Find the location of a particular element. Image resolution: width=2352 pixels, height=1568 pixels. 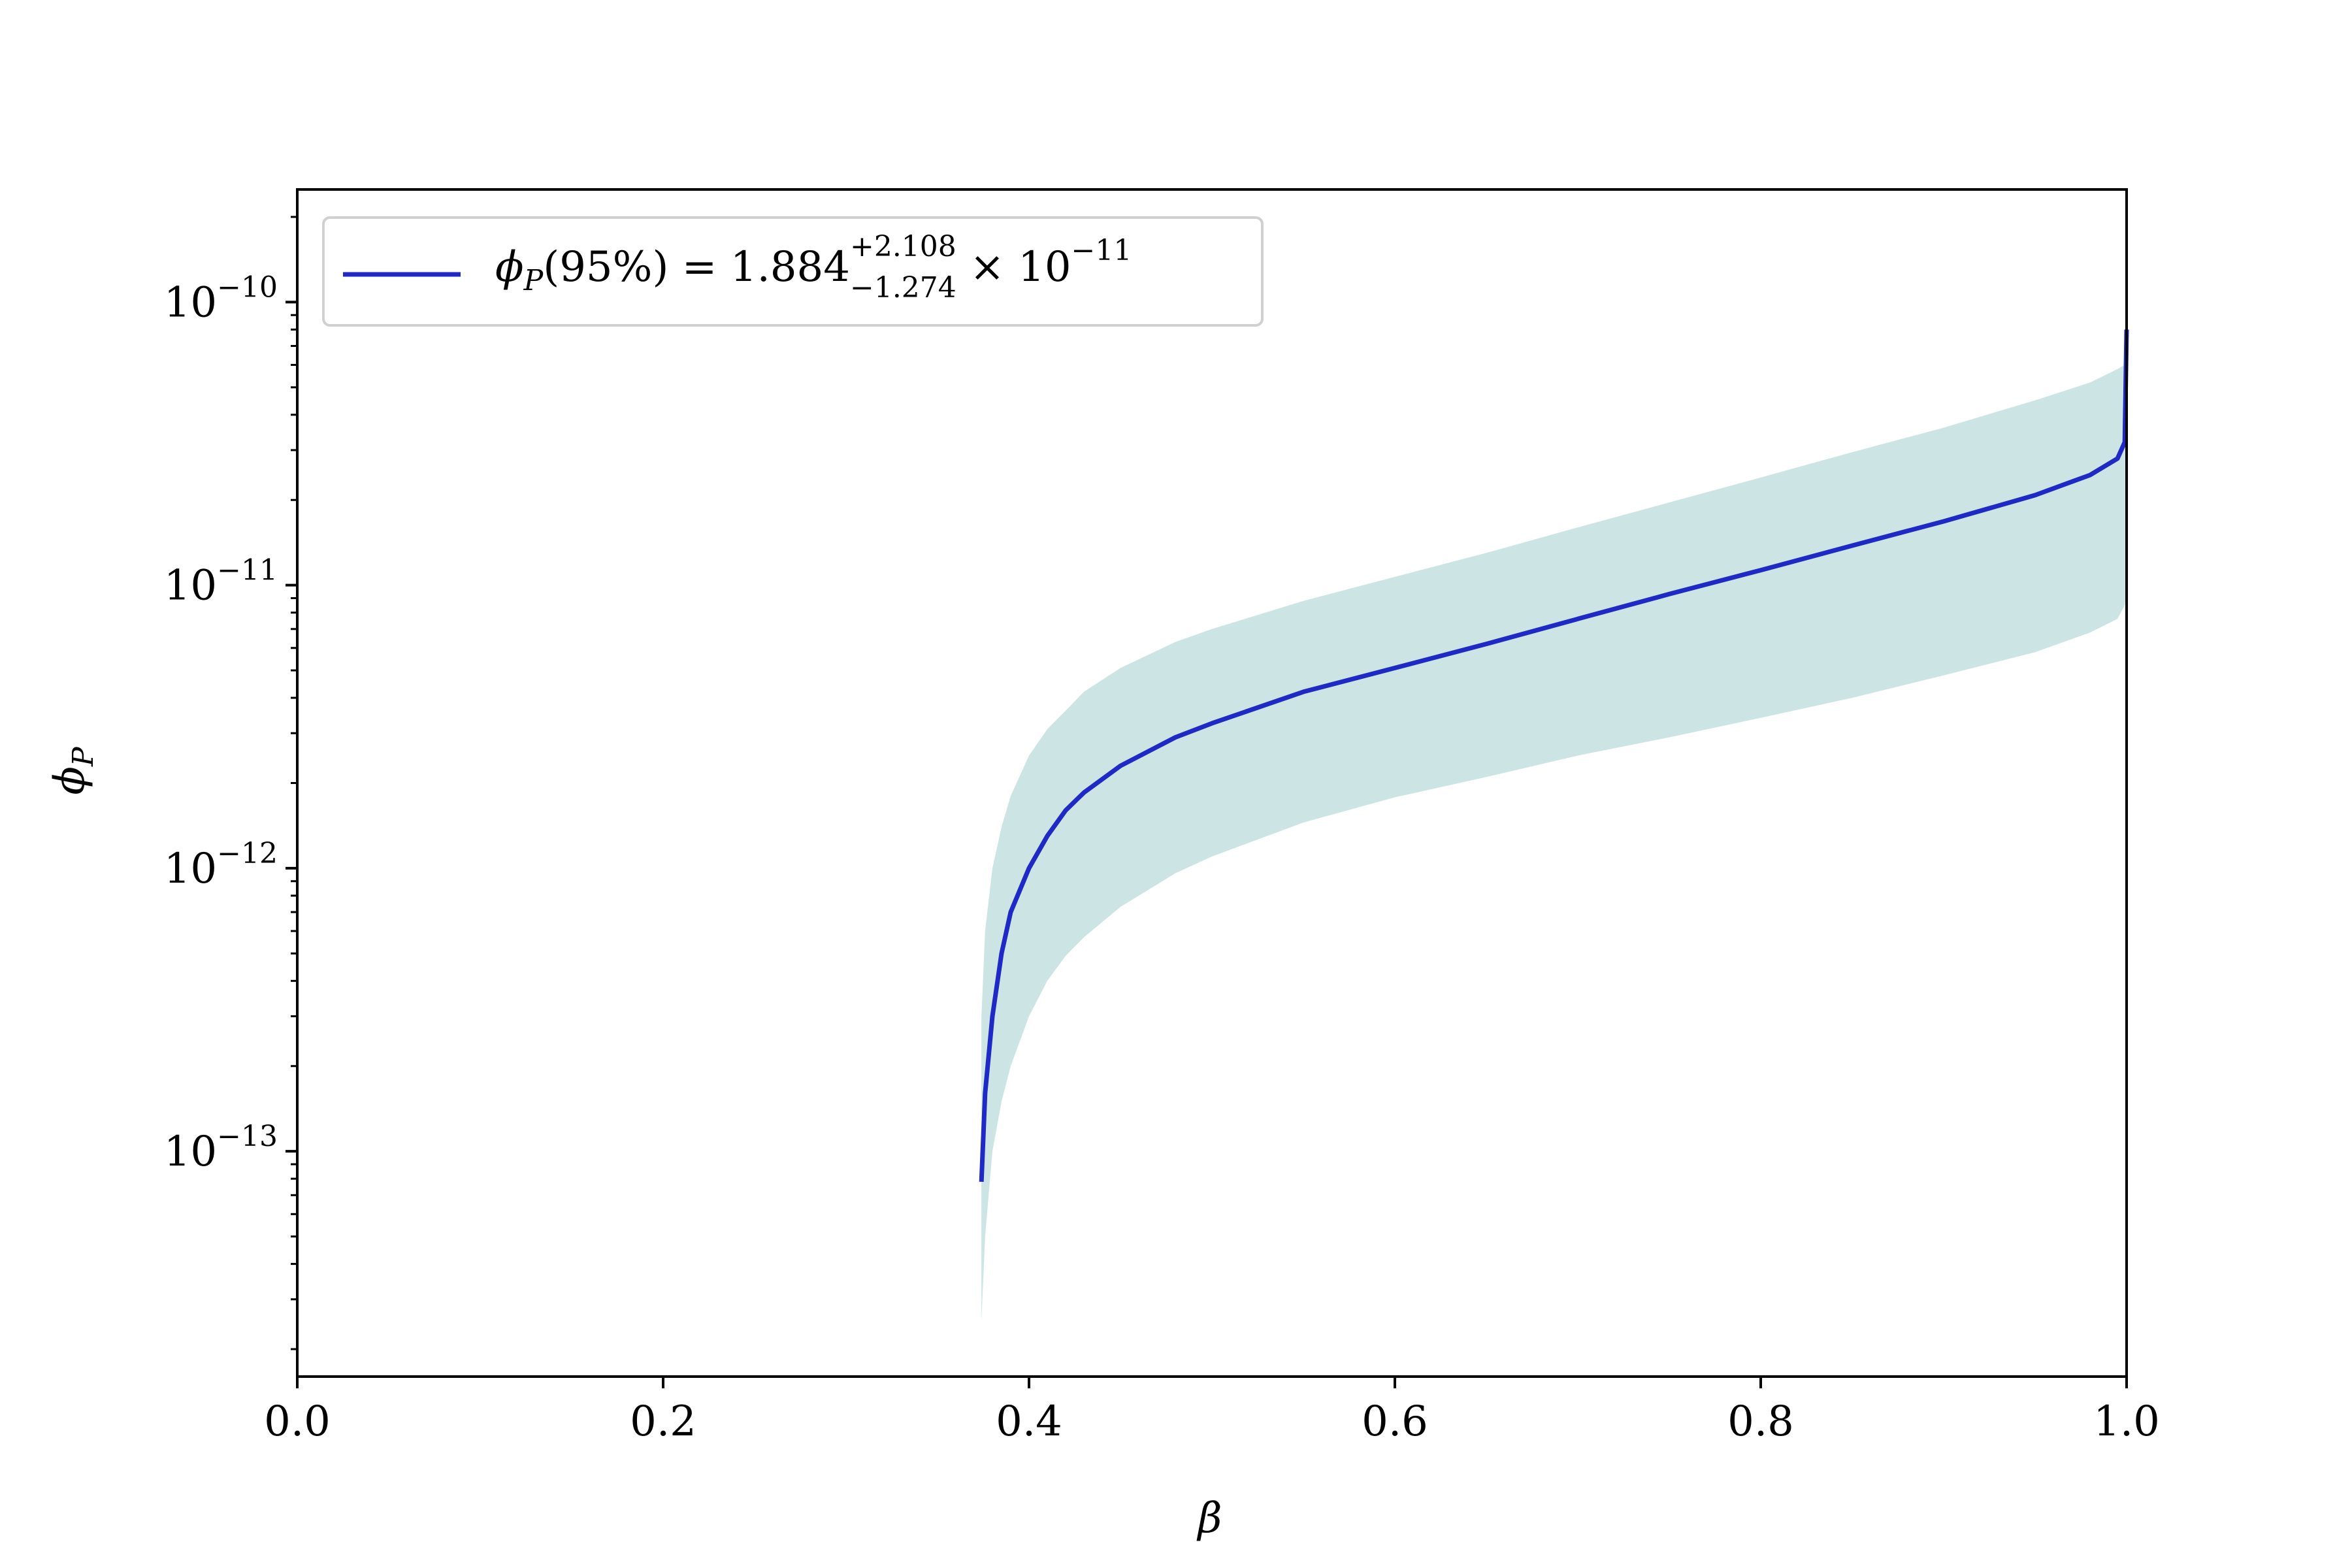

legend-box is located at coordinates (793, 271).